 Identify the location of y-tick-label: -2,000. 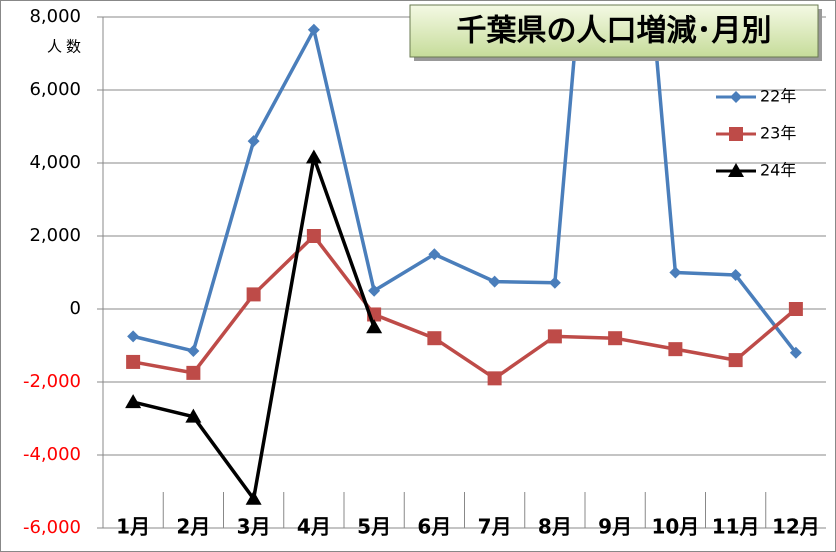
(52, 381).